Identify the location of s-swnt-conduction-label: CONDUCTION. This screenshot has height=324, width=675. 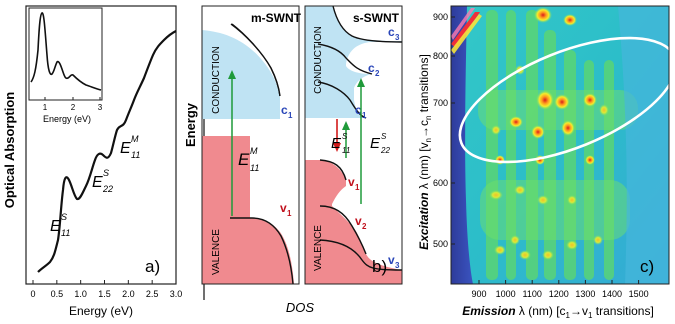
(318, 60).